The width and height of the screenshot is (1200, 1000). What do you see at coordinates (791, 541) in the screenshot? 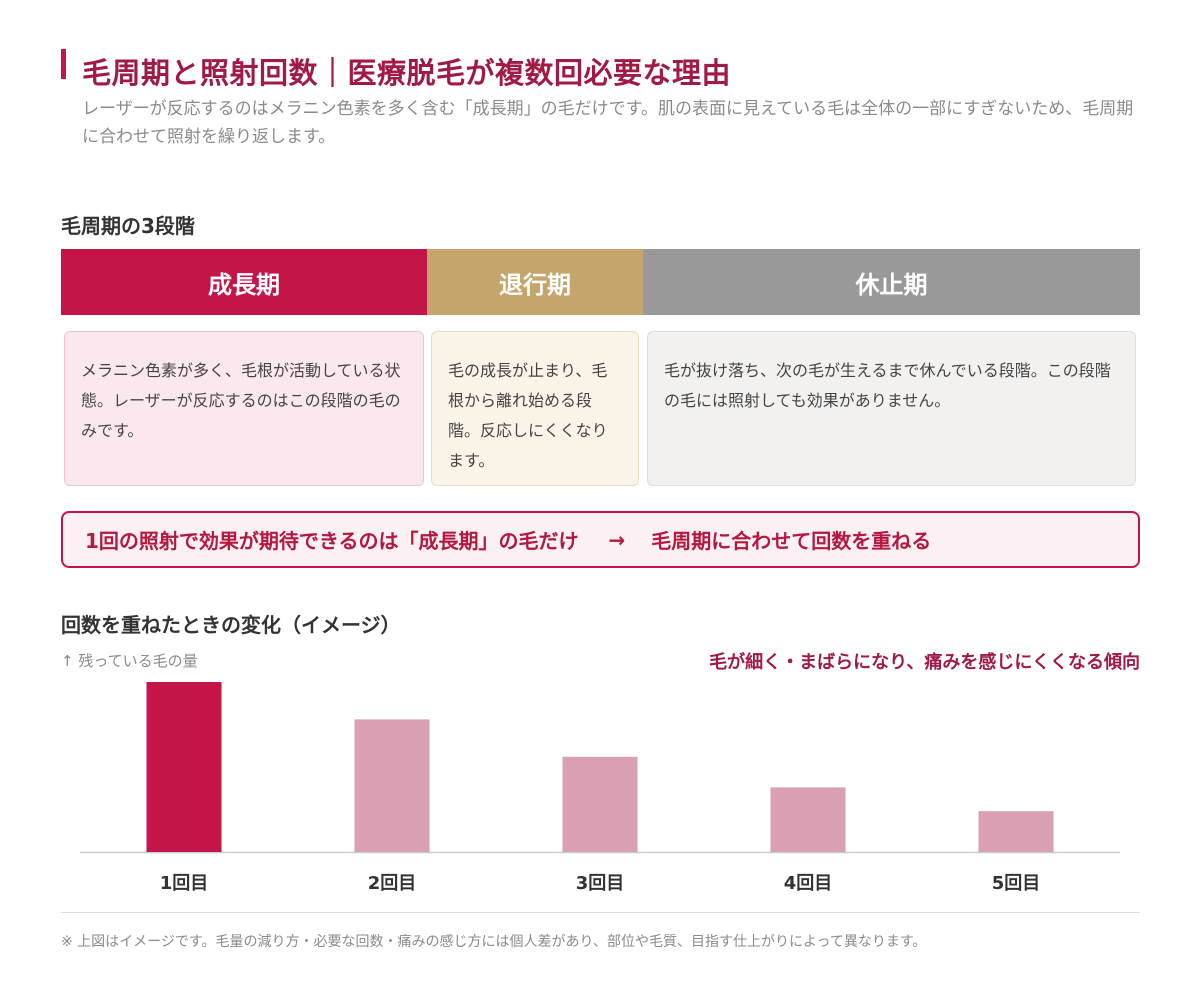
I see `callout-conclusion: 毛周期に合わせて回数を重ねる` at bounding box center [791, 541].